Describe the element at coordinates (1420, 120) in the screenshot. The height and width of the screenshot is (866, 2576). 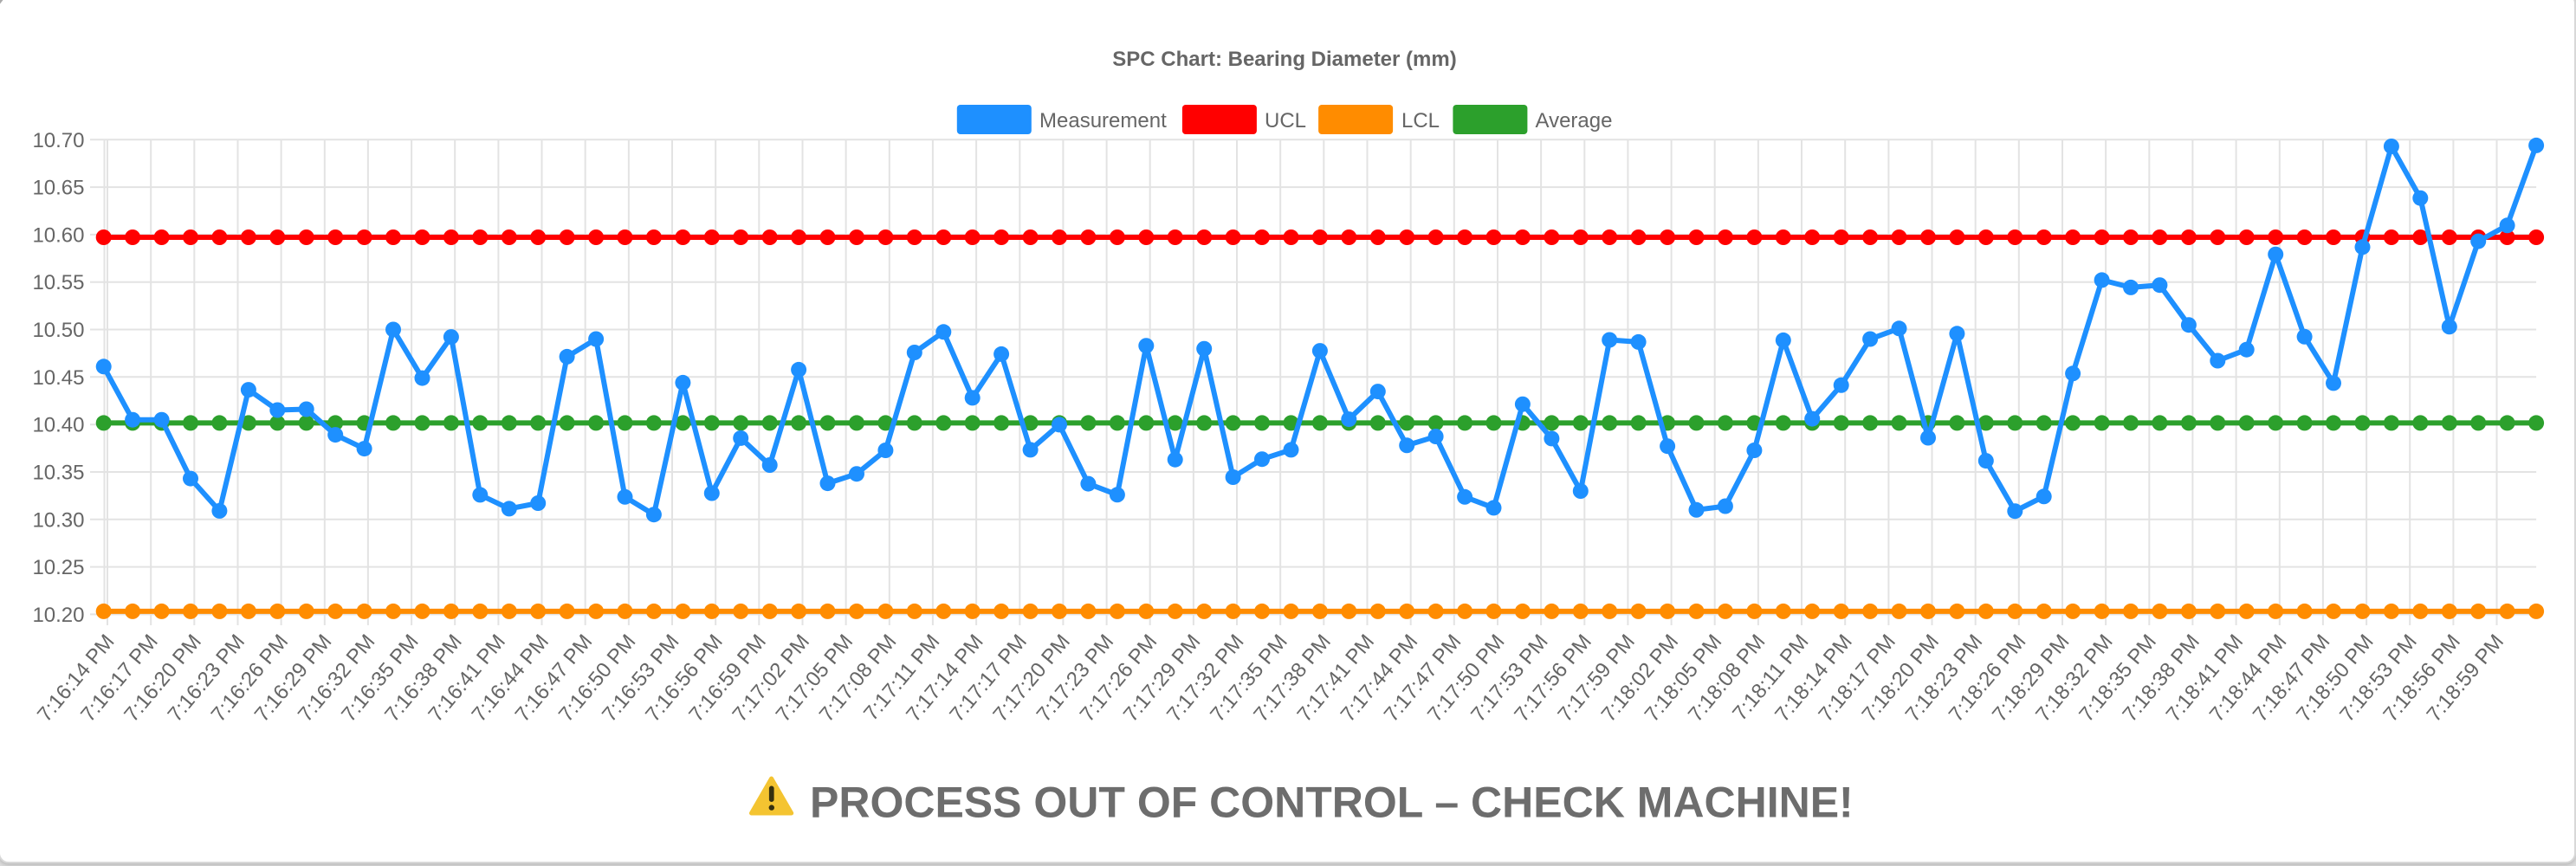
I see `svg-text: LCL` at that location.